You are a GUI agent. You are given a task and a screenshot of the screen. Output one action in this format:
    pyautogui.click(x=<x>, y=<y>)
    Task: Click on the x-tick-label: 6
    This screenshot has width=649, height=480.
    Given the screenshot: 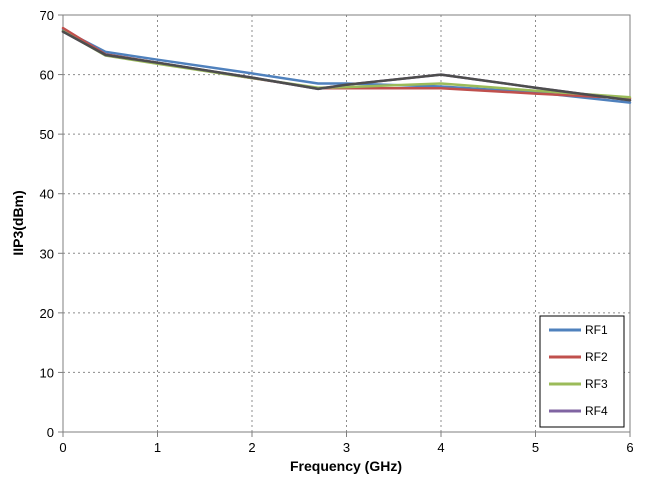 What is the action you would take?
    pyautogui.click(x=629, y=447)
    